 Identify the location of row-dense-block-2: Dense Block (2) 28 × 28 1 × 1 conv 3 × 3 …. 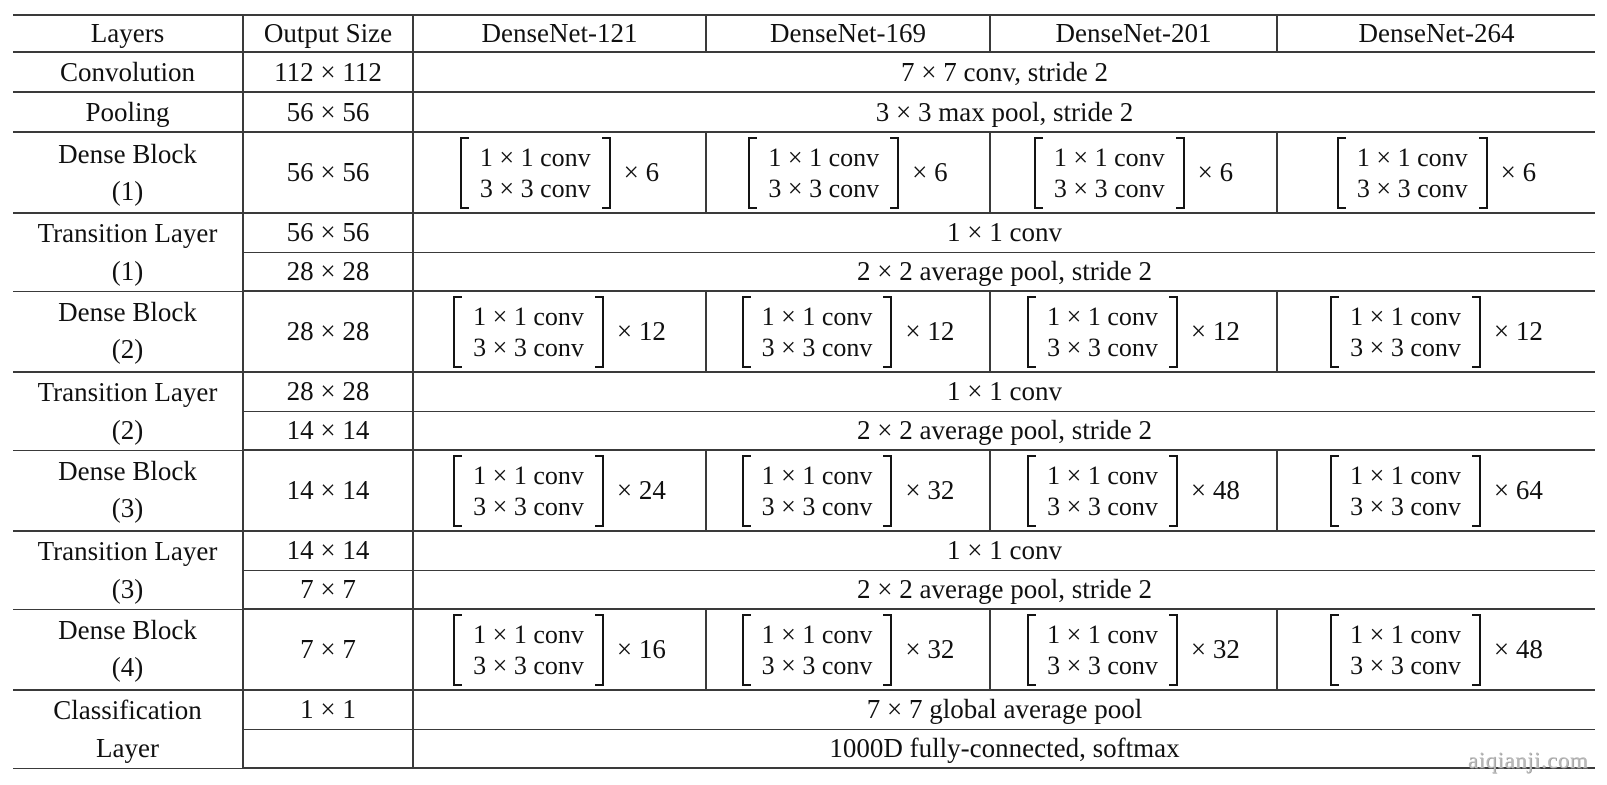
(804, 332).